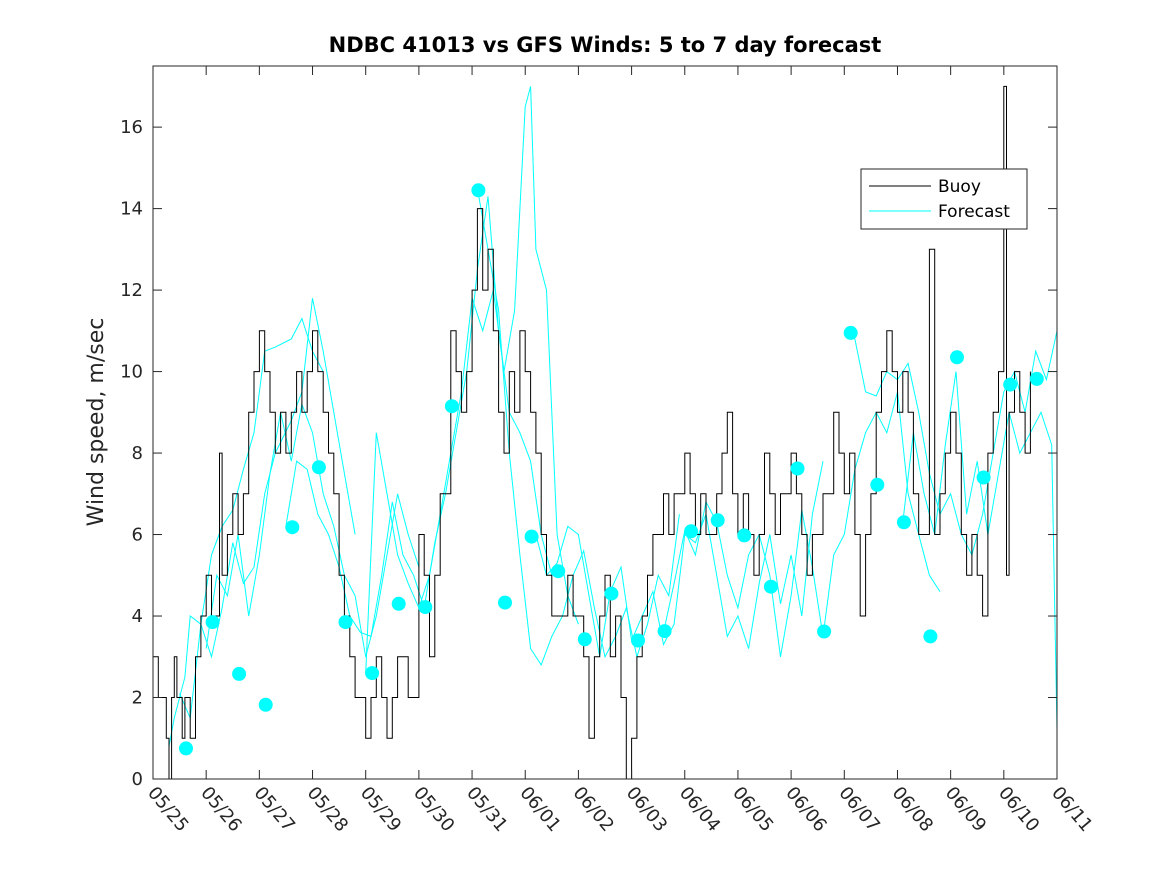 Image resolution: width=1167 pixels, height=875 pixels. What do you see at coordinates (137, 535) in the screenshot?
I see `y-tick-label: 6` at bounding box center [137, 535].